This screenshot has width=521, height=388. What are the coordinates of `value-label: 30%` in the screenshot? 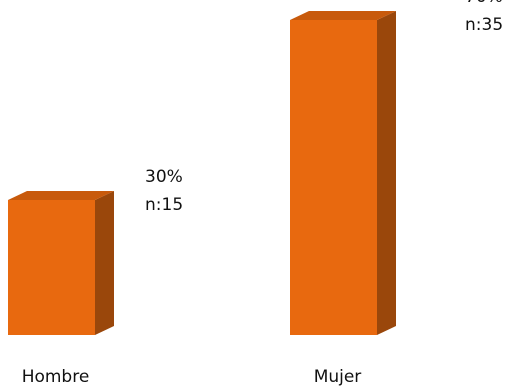 It's located at (164, 177).